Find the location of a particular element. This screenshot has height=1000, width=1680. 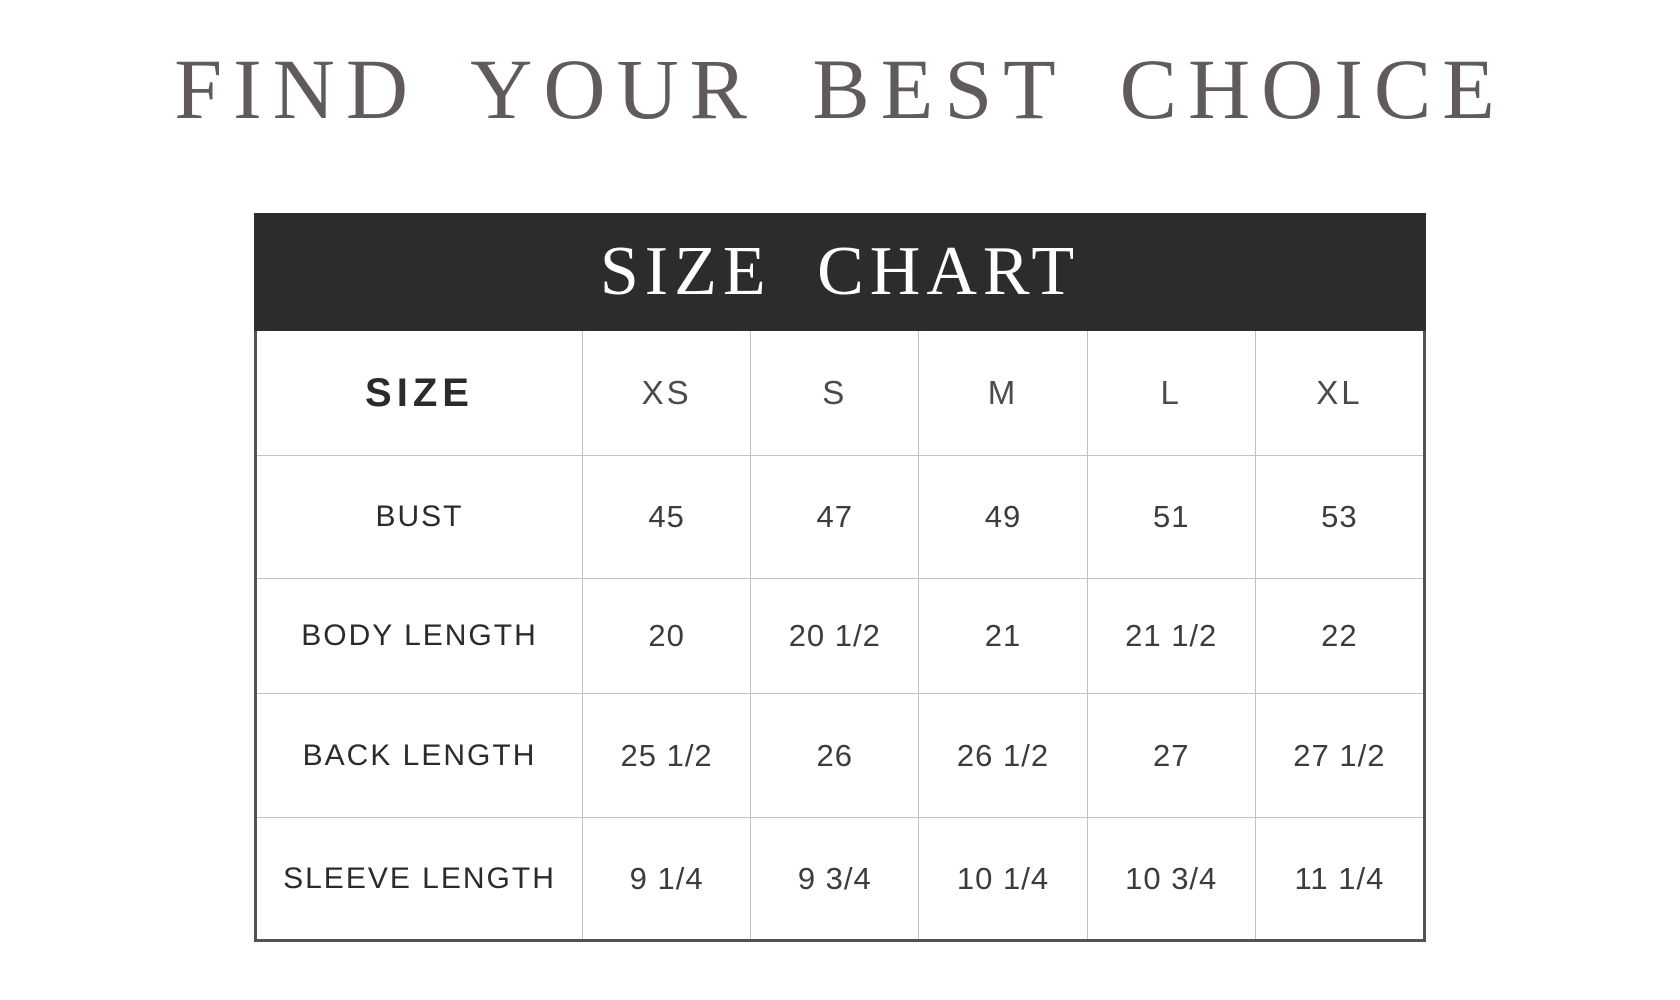

page-title: FIND YOUR BEST CHOICE is located at coordinates (840, 89).